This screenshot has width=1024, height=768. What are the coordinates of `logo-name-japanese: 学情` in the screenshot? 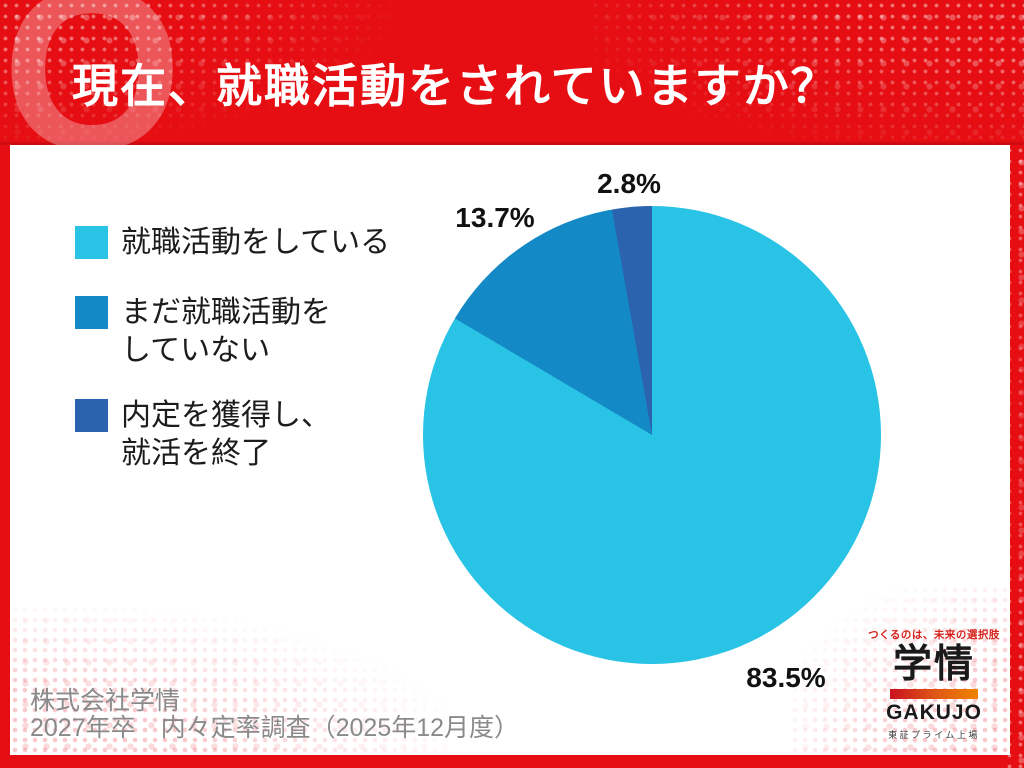 It's located at (933, 664).